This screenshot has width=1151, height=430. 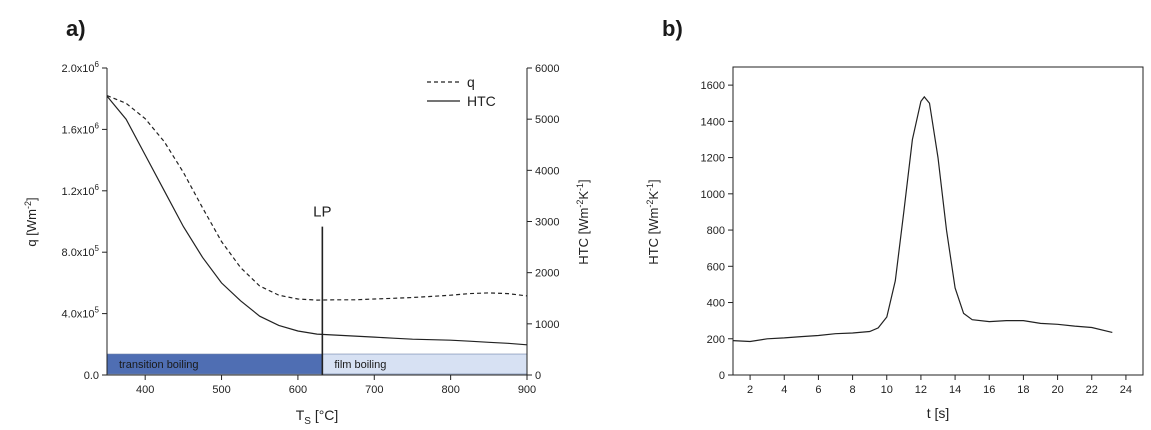 What do you see at coordinates (76, 28) in the screenshot?
I see `panel-a-label: a)` at bounding box center [76, 28].